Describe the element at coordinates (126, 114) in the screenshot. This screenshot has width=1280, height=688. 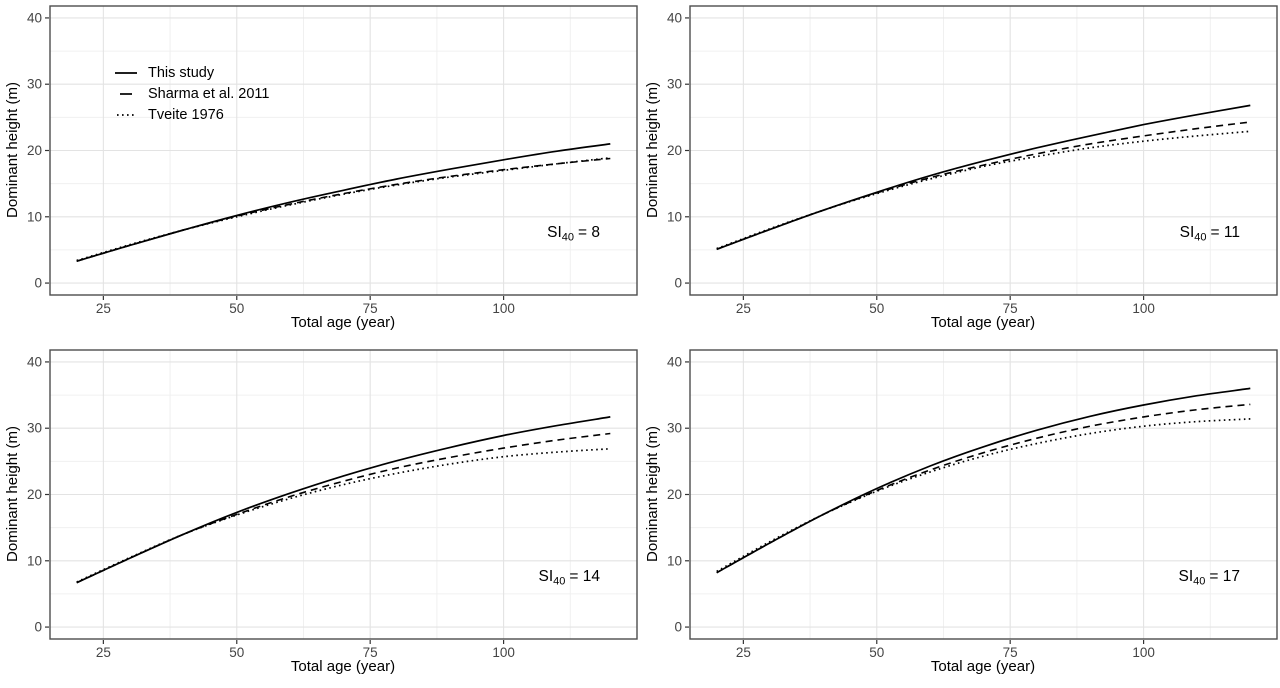
I see `dotted-line-key-icon` at that location.